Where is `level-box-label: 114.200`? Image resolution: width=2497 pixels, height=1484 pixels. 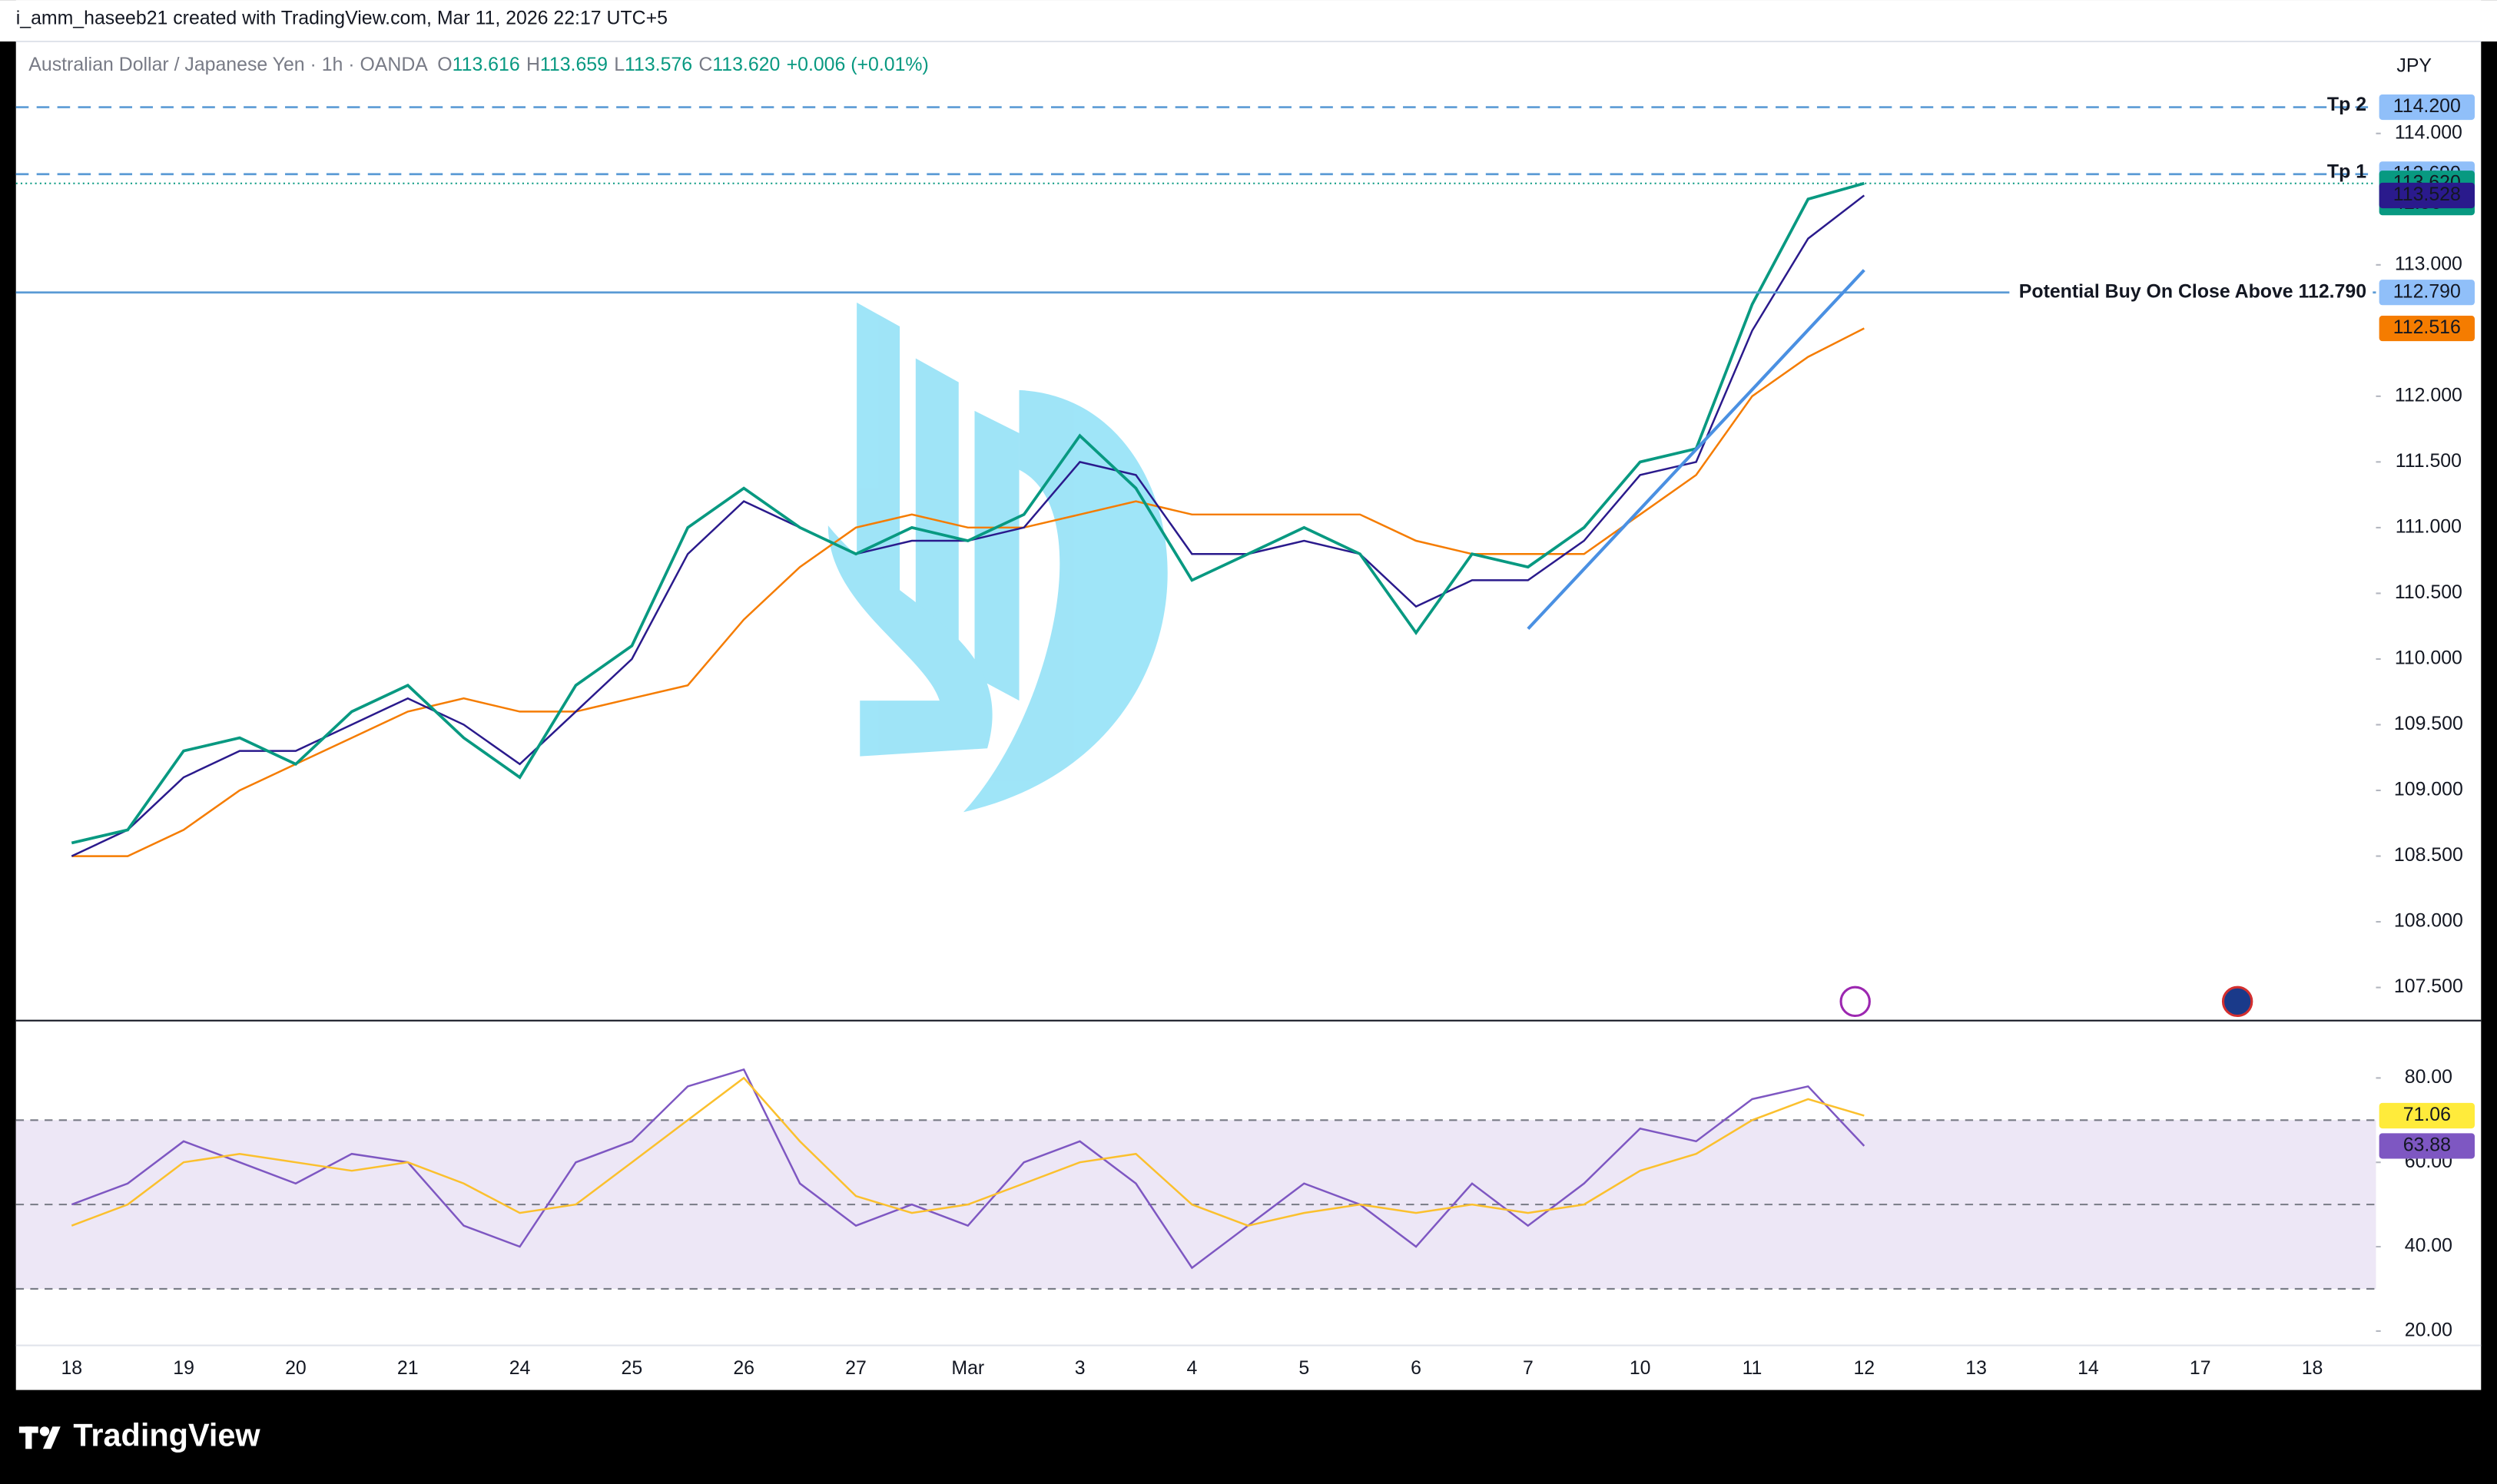
level-box-label: 114.200 is located at coordinates (2427, 106).